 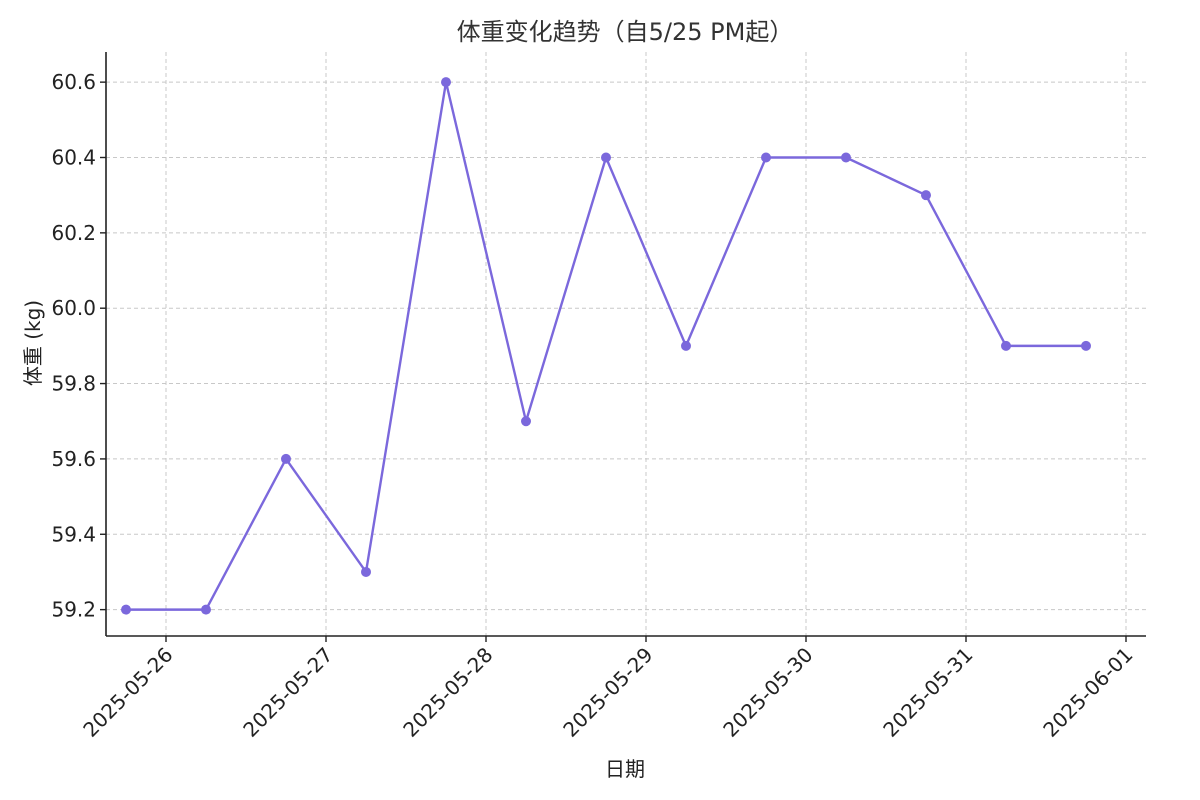 What do you see at coordinates (73, 384) in the screenshot?
I see `y-tick-label: 59.8` at bounding box center [73, 384].